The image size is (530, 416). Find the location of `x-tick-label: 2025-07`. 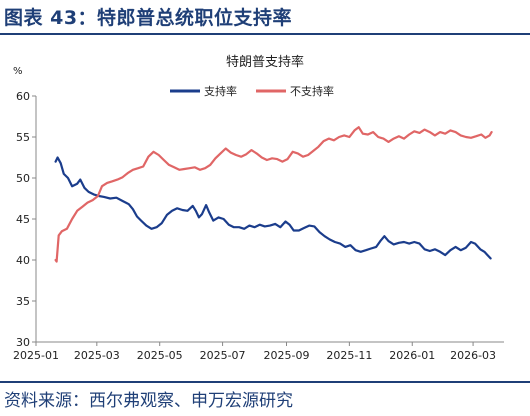

x-tick-label: 2025-07 is located at coordinates (223, 355).